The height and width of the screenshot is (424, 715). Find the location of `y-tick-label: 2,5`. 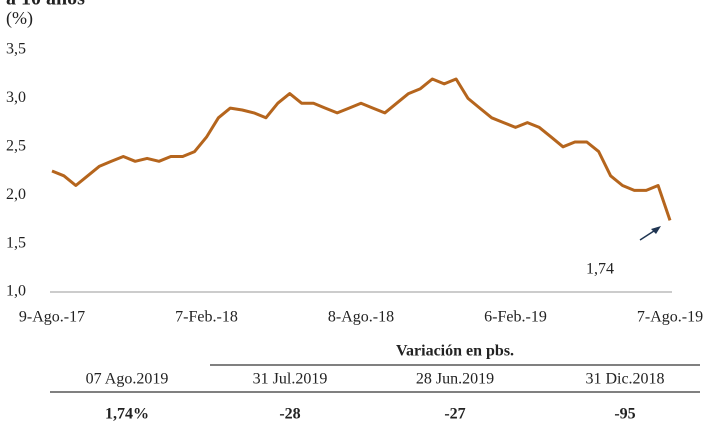

y-tick-label: 2,5 is located at coordinates (16, 145).